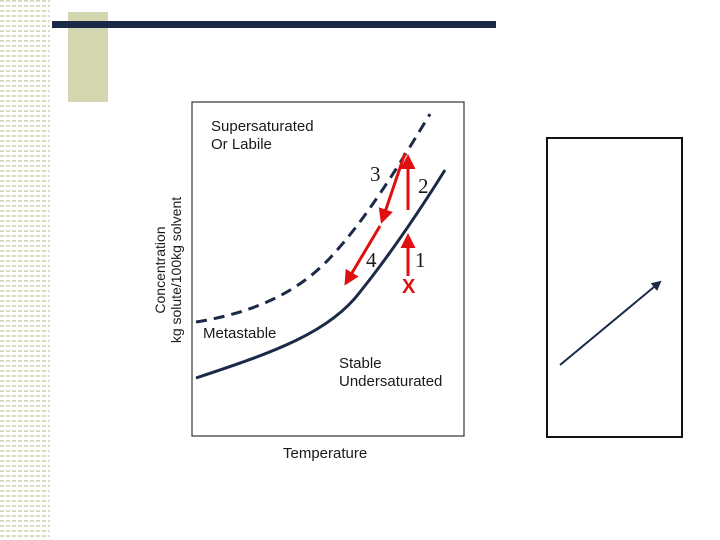 The width and height of the screenshot is (720, 540). Describe the element at coordinates (313, 218) in the screenshot. I see `supersolubility-curve` at that location.